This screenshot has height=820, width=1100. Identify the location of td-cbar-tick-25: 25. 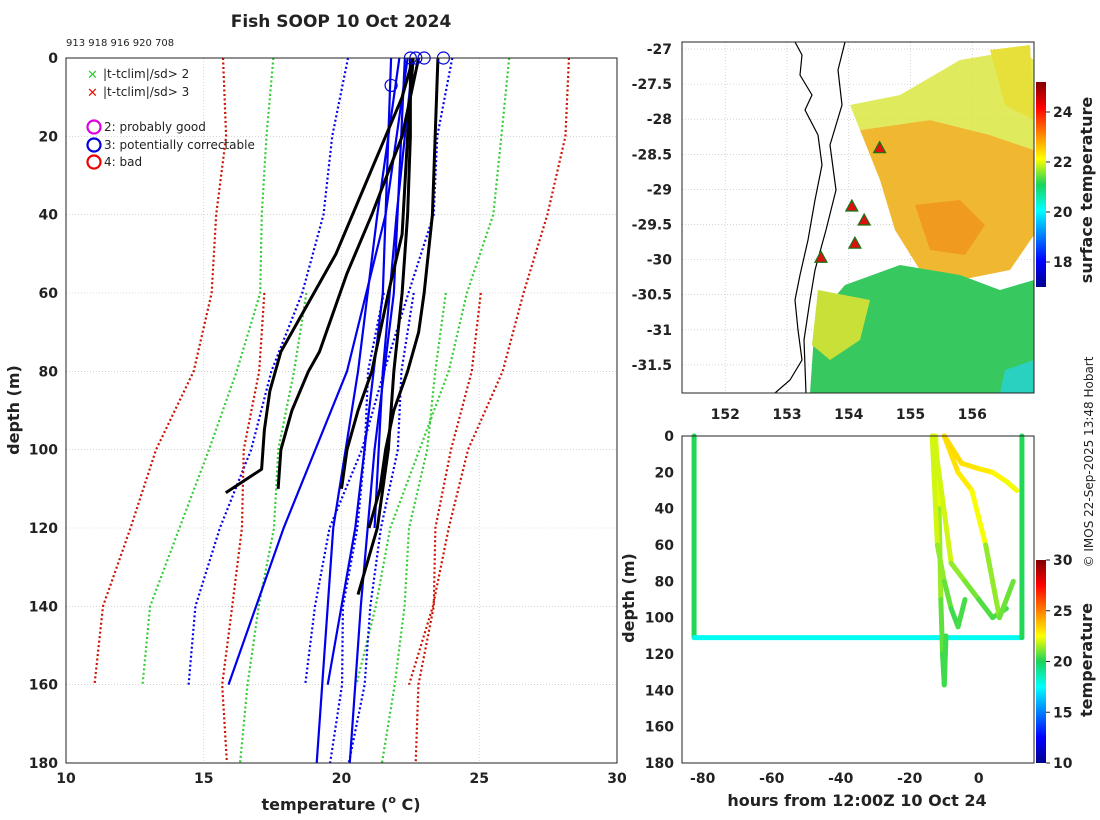
(1062, 612).